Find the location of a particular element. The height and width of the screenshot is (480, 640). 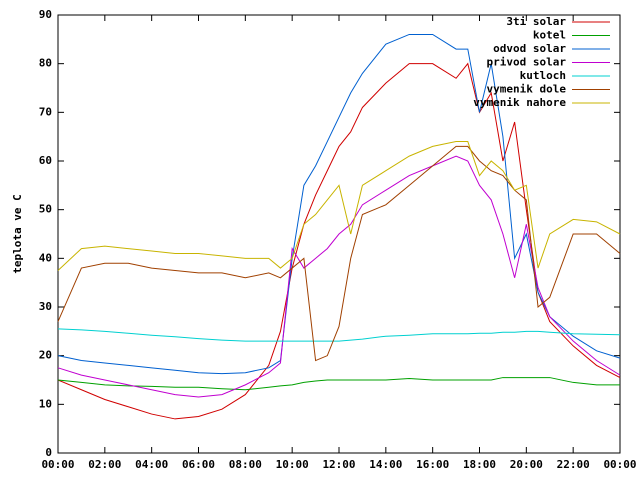

legend-label: kutloch is located at coordinates (543, 75).